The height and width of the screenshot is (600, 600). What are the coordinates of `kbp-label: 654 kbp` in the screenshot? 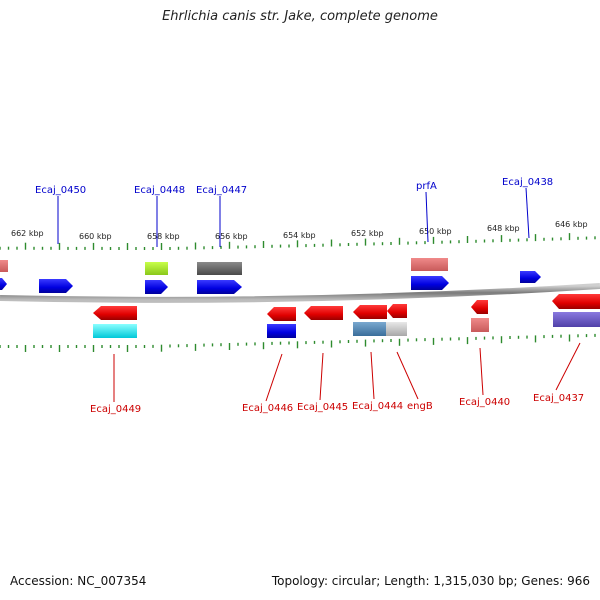 It's located at (299, 235).